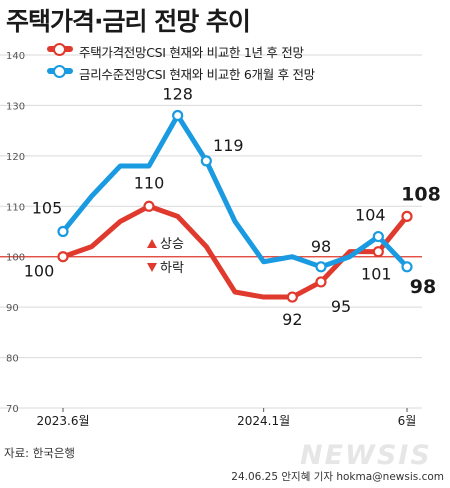 Image resolution: width=450 pixels, height=488 pixels. I want to click on note-up: 상승, so click(165, 242).